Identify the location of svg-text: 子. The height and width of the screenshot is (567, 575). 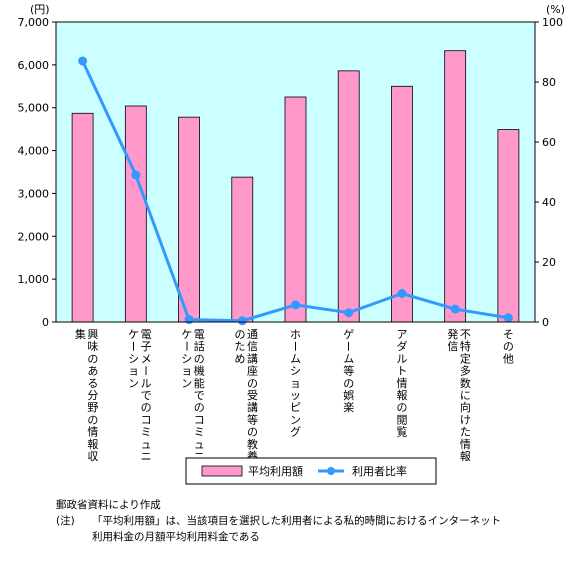
(146, 346).